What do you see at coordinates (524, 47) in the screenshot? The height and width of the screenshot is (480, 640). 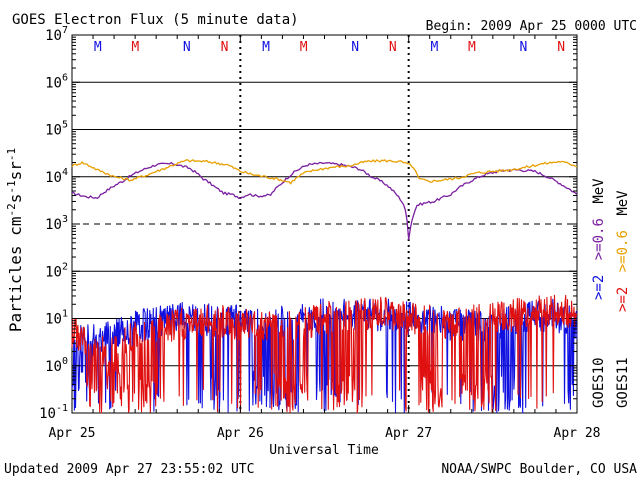 I see `mn-marker-10: N` at bounding box center [524, 47].